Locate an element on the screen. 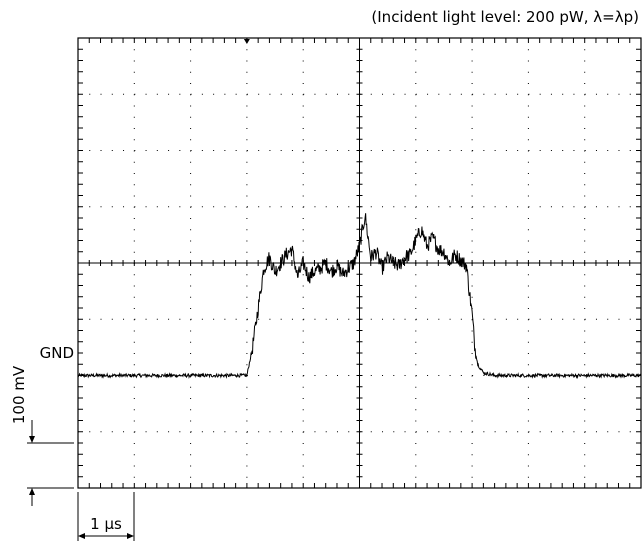  arrow-right-icon is located at coordinates (130, 536).